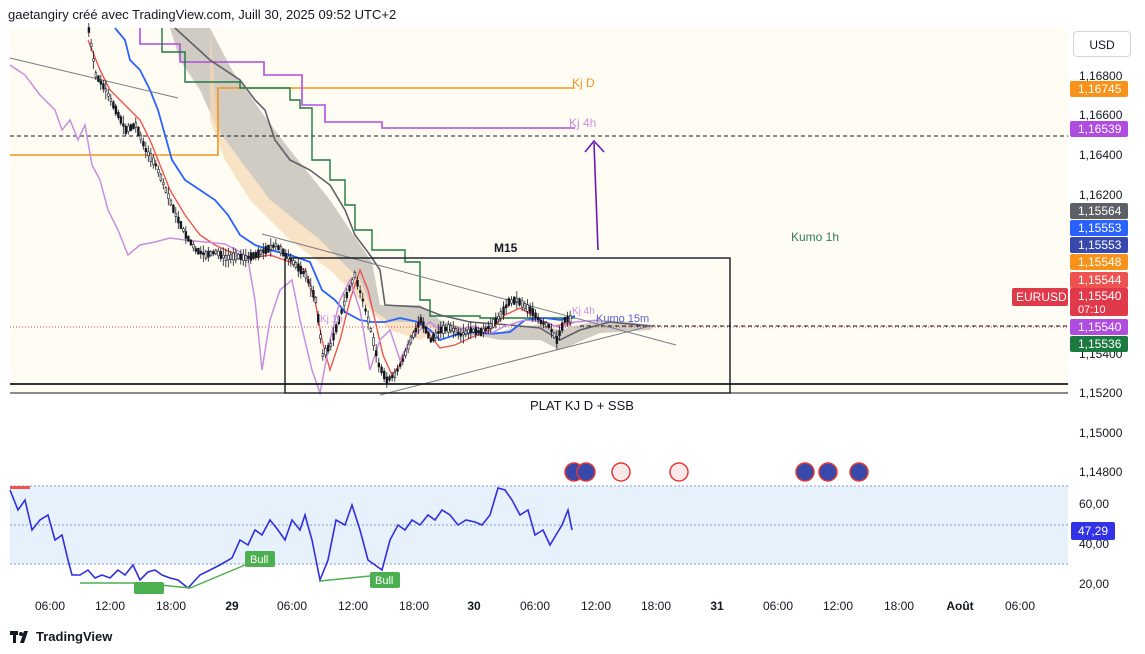 This screenshot has width=1145, height=654. Describe the element at coordinates (583, 83) in the screenshot. I see `annotation-kj-d: Kj D` at that location.